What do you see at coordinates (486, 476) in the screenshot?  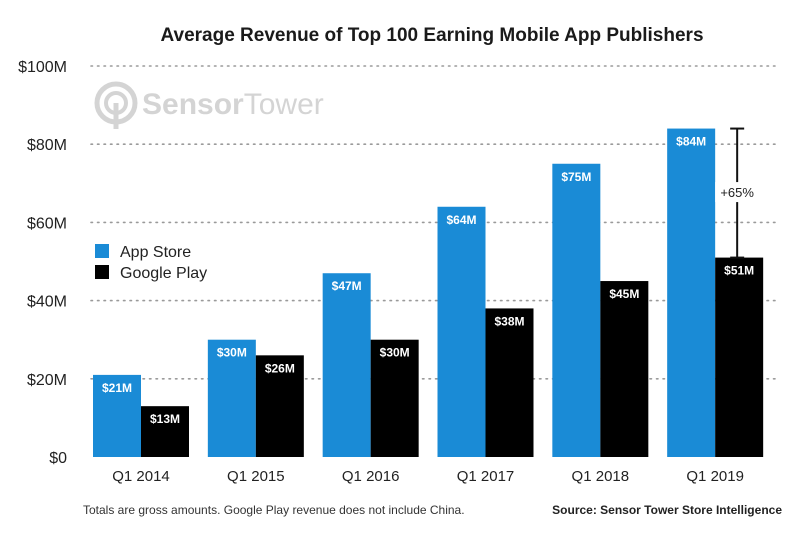 I see `x-tick-label: Q1 2017` at bounding box center [486, 476].